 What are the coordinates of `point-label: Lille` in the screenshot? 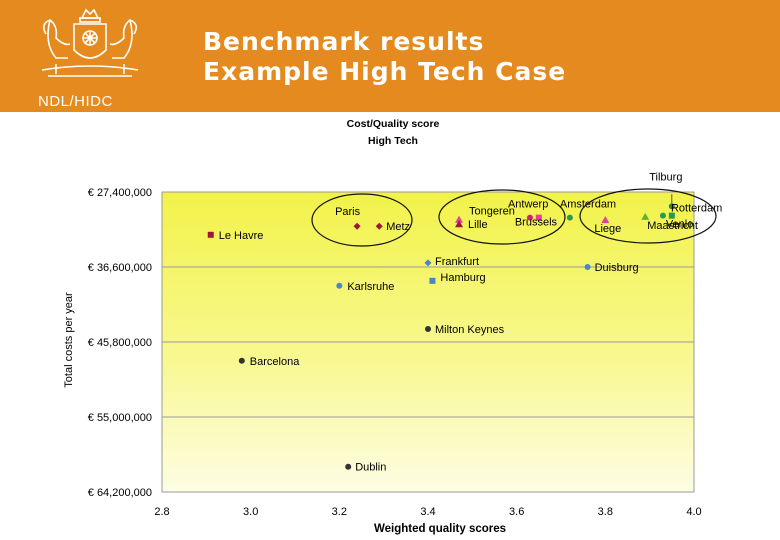 It's located at (478, 225).